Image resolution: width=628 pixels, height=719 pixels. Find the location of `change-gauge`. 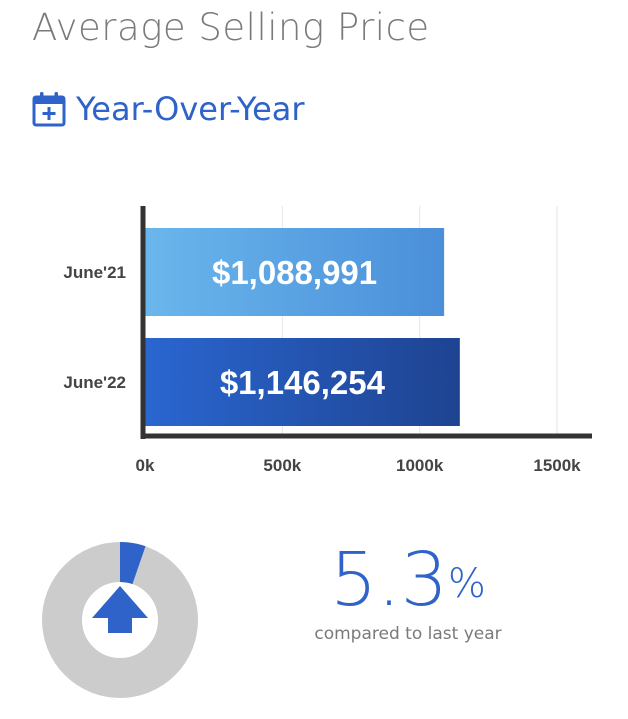

change-gauge is located at coordinates (120, 620).